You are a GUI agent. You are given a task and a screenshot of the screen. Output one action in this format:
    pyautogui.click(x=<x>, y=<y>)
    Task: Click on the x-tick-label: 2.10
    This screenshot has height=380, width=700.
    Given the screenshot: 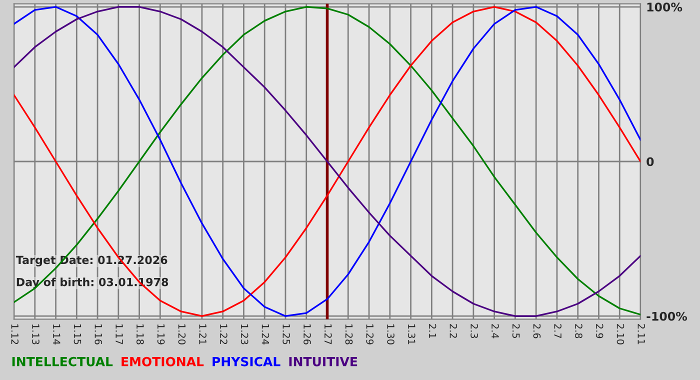 What is the action you would take?
    pyautogui.click(x=620, y=334)
    